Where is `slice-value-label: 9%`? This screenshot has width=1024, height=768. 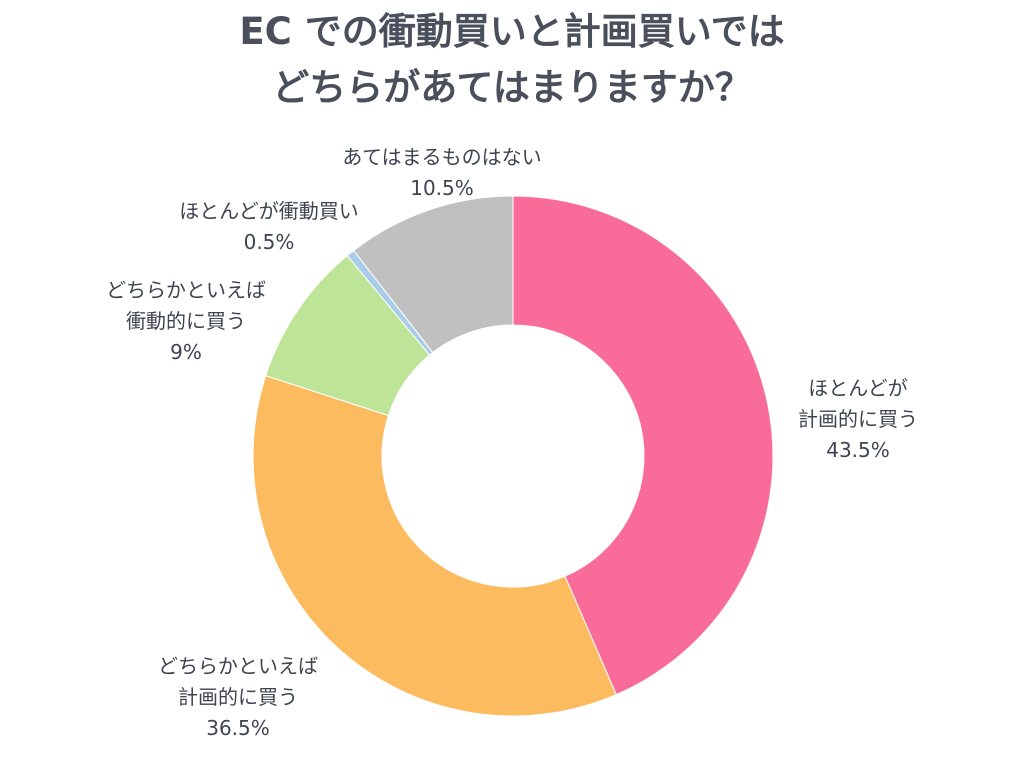 slice-value-label: 9% is located at coordinates (186, 352).